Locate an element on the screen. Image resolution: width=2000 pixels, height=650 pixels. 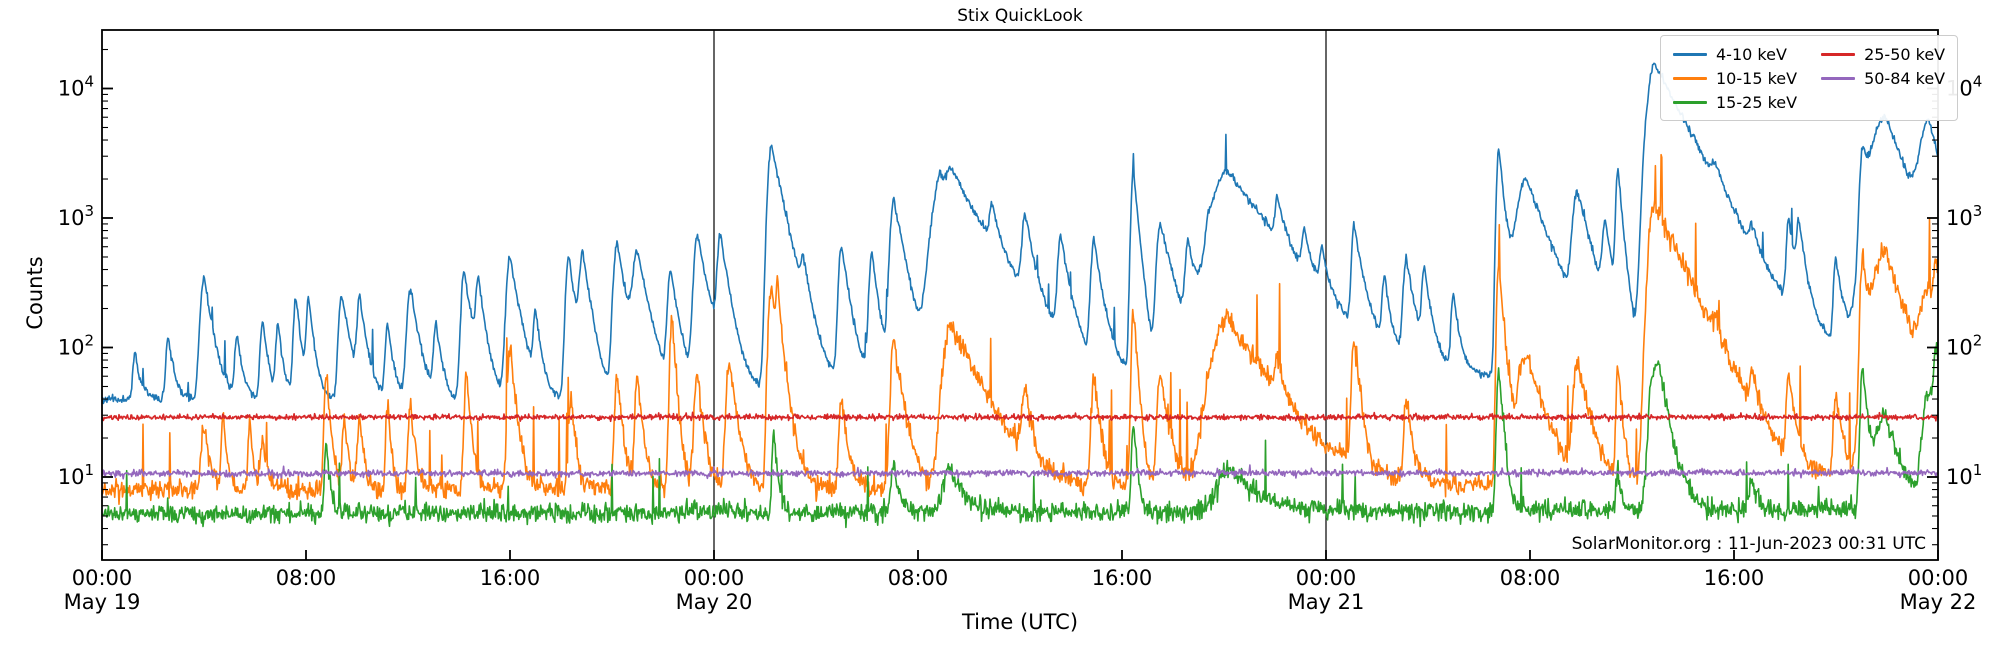
legend-entry-25-50-keV: 25-50 keV is located at coordinates (1883, 54).